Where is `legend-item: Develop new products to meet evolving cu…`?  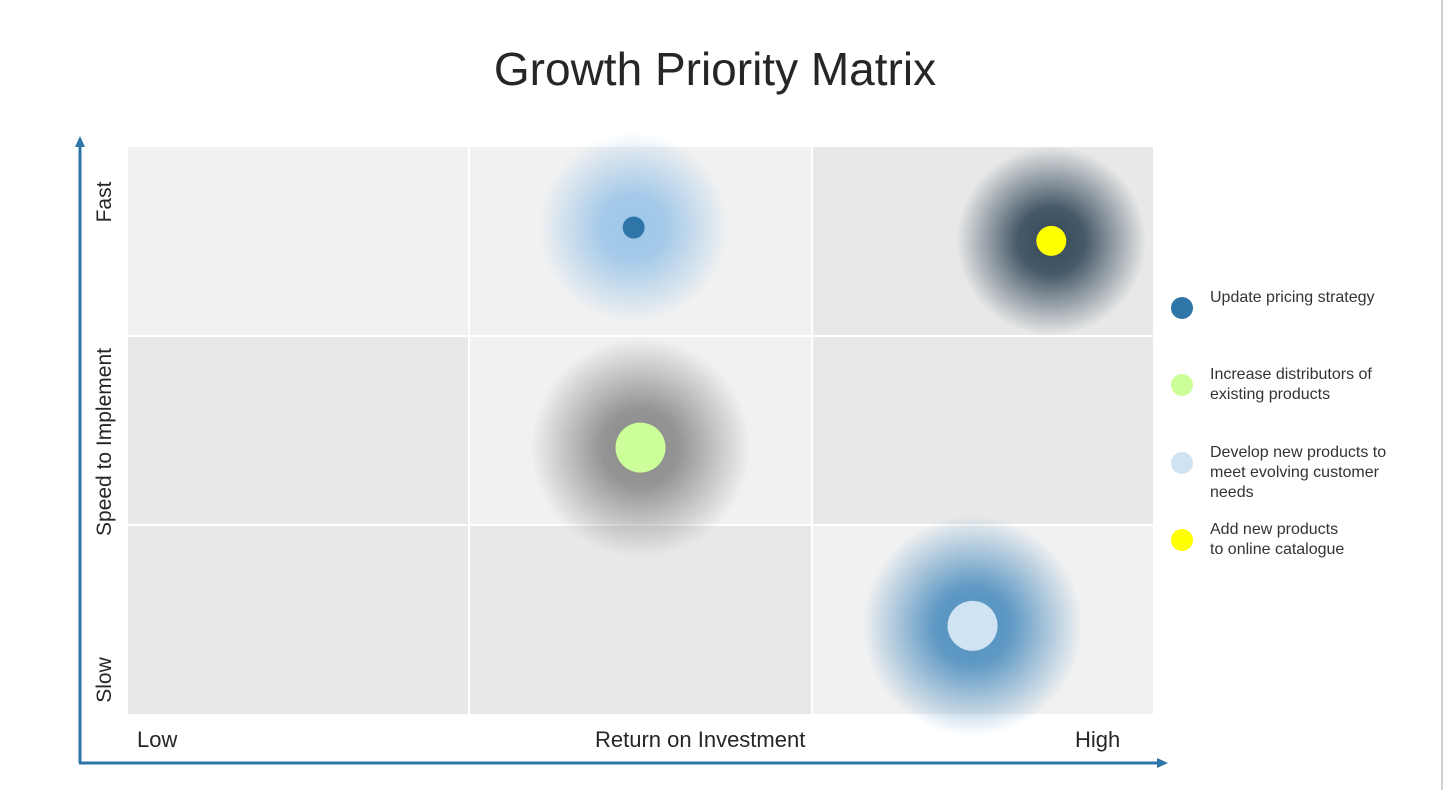 legend-item: Develop new products to meet evolving cu… is located at coordinates (1285, 473).